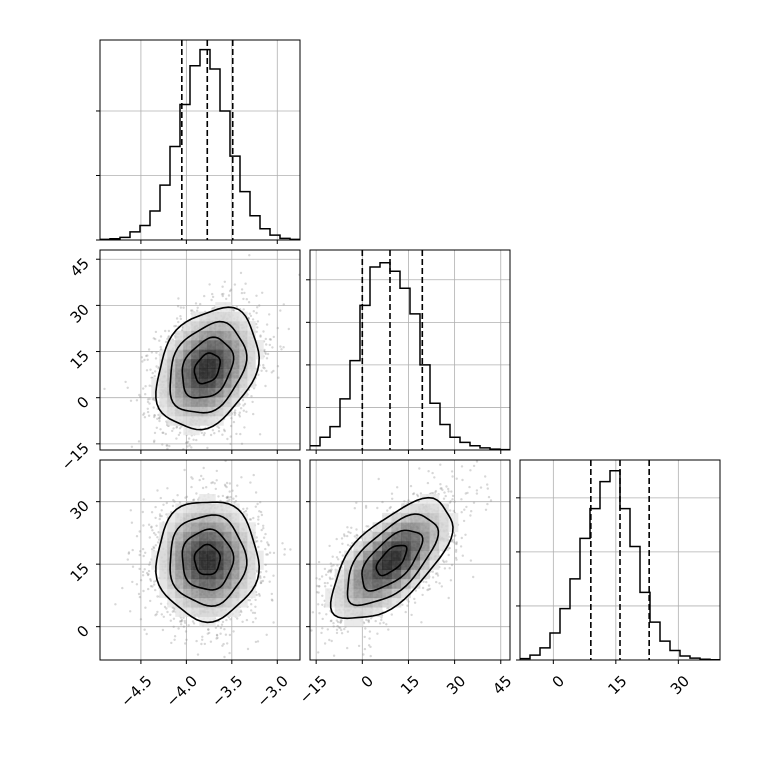 This screenshot has height=760, width=760. I want to click on histogram-step-line, so click(410, 356).